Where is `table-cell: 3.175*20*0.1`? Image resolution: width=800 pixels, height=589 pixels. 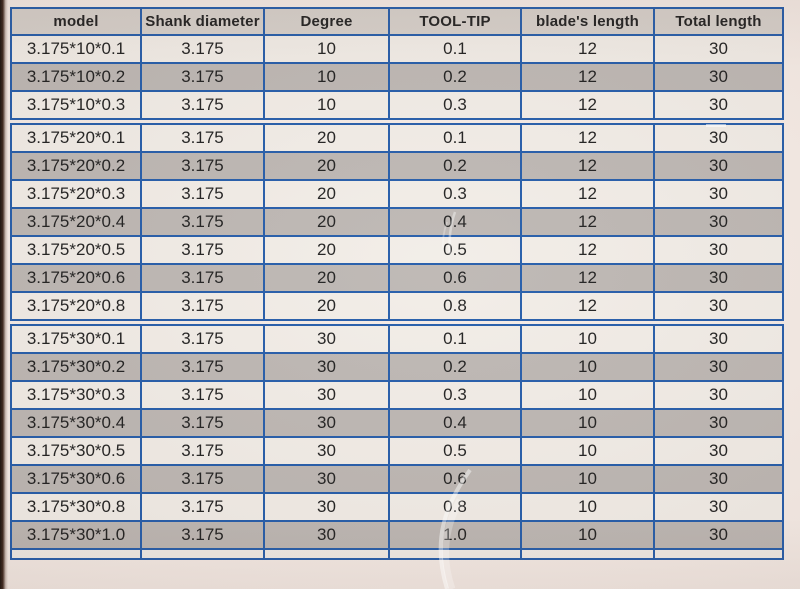 table-cell: 3.175*20*0.1 is located at coordinates (76, 138).